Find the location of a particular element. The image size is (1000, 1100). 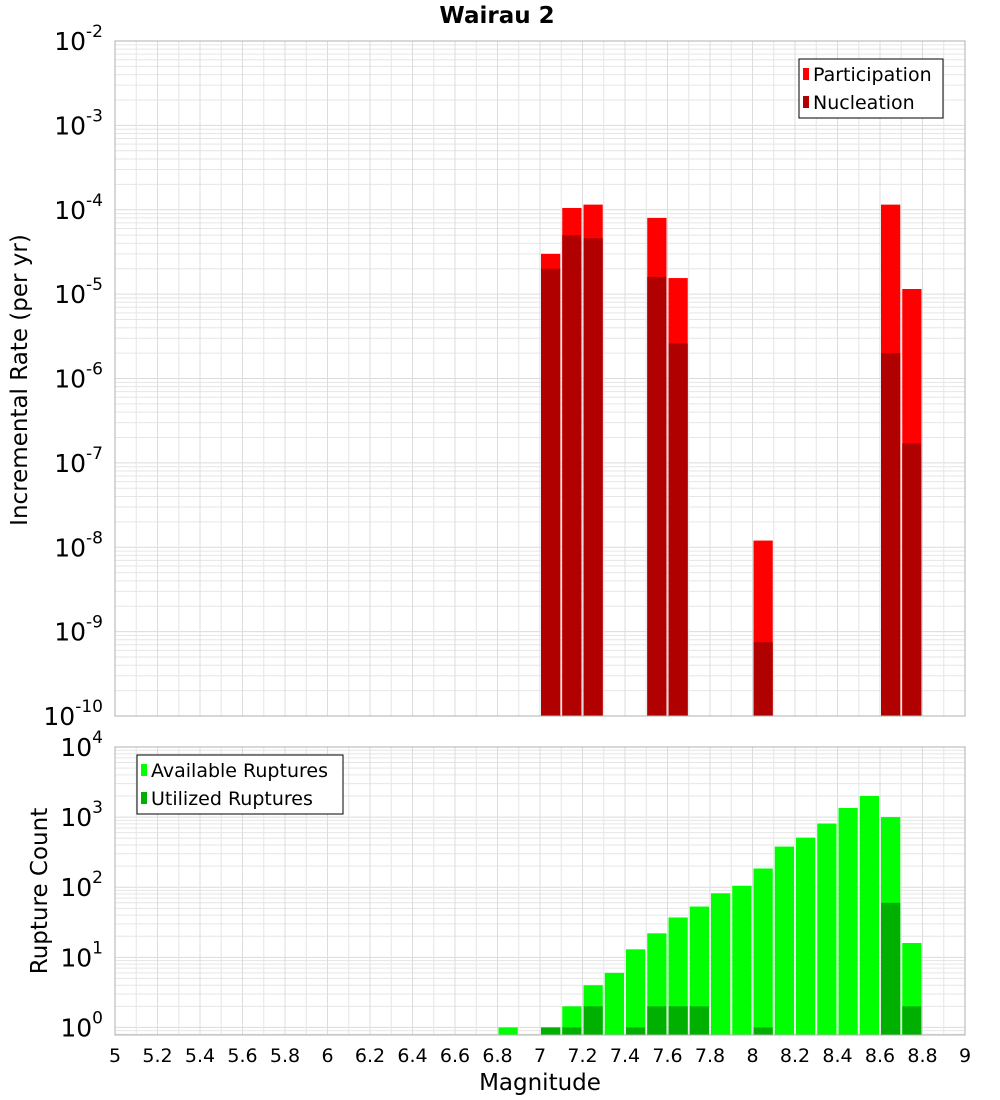

x-tick-label: 6.8 is located at coordinates (497, 1056).